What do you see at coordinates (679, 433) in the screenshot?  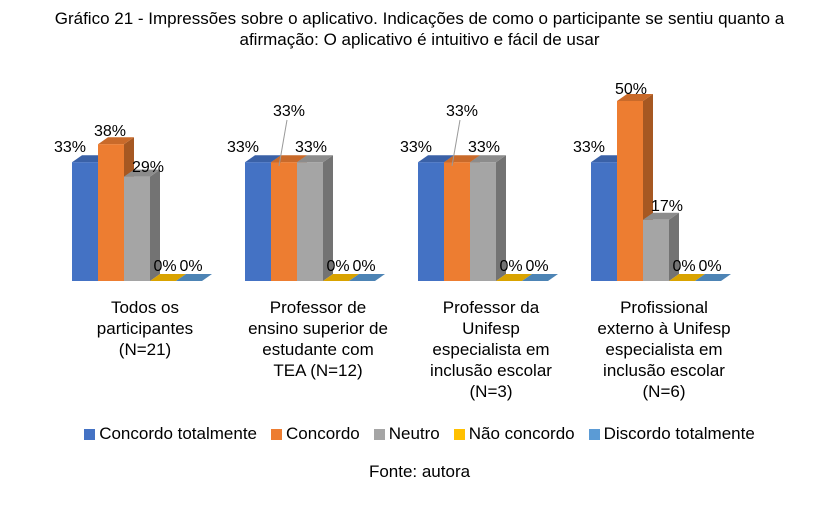 I see `legend-label: Discordo totalmente` at bounding box center [679, 433].